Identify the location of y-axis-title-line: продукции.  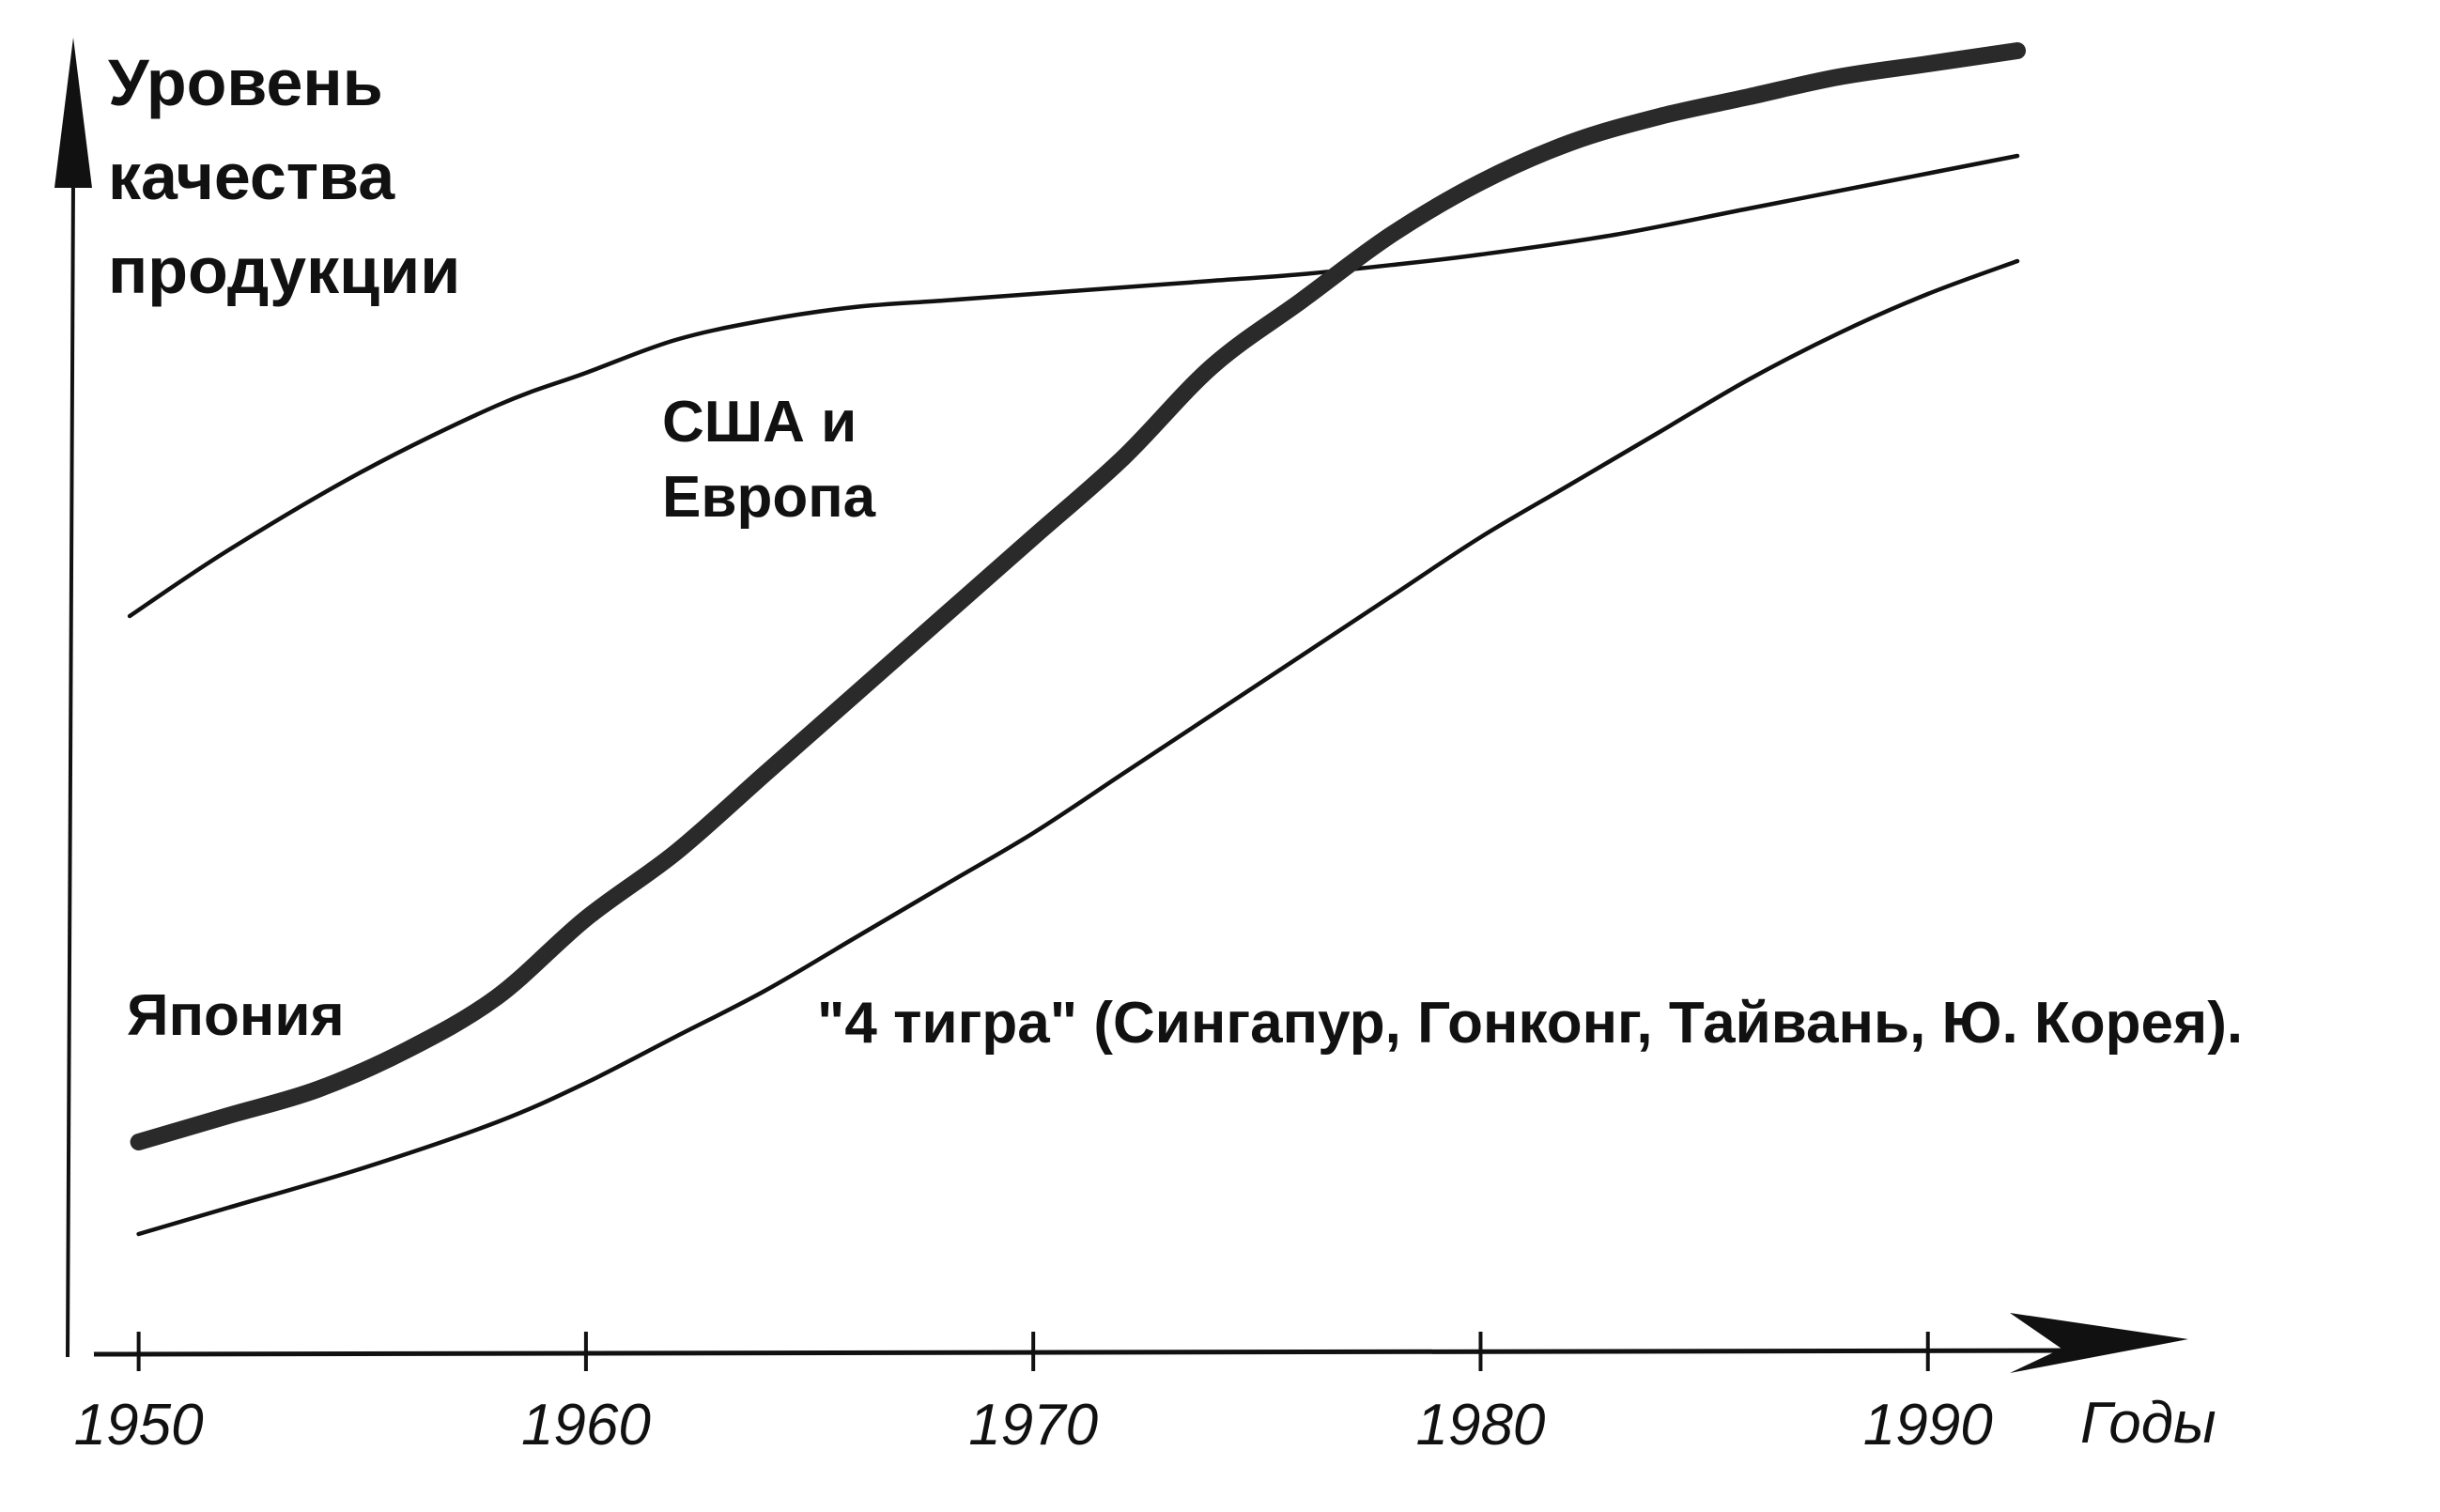
(284, 271).